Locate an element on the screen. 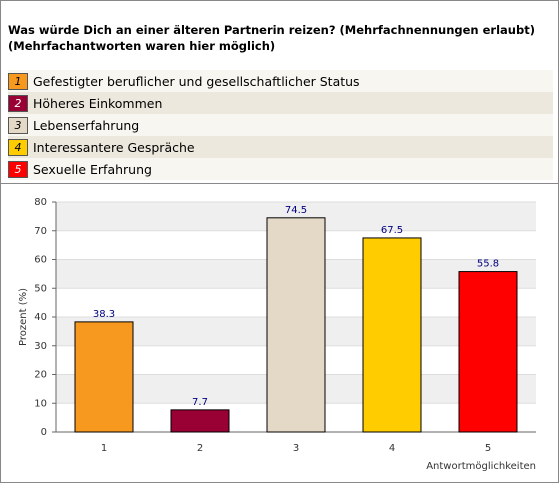 This screenshot has height=483, width=559. x-tick-label: 3 is located at coordinates (296, 448).